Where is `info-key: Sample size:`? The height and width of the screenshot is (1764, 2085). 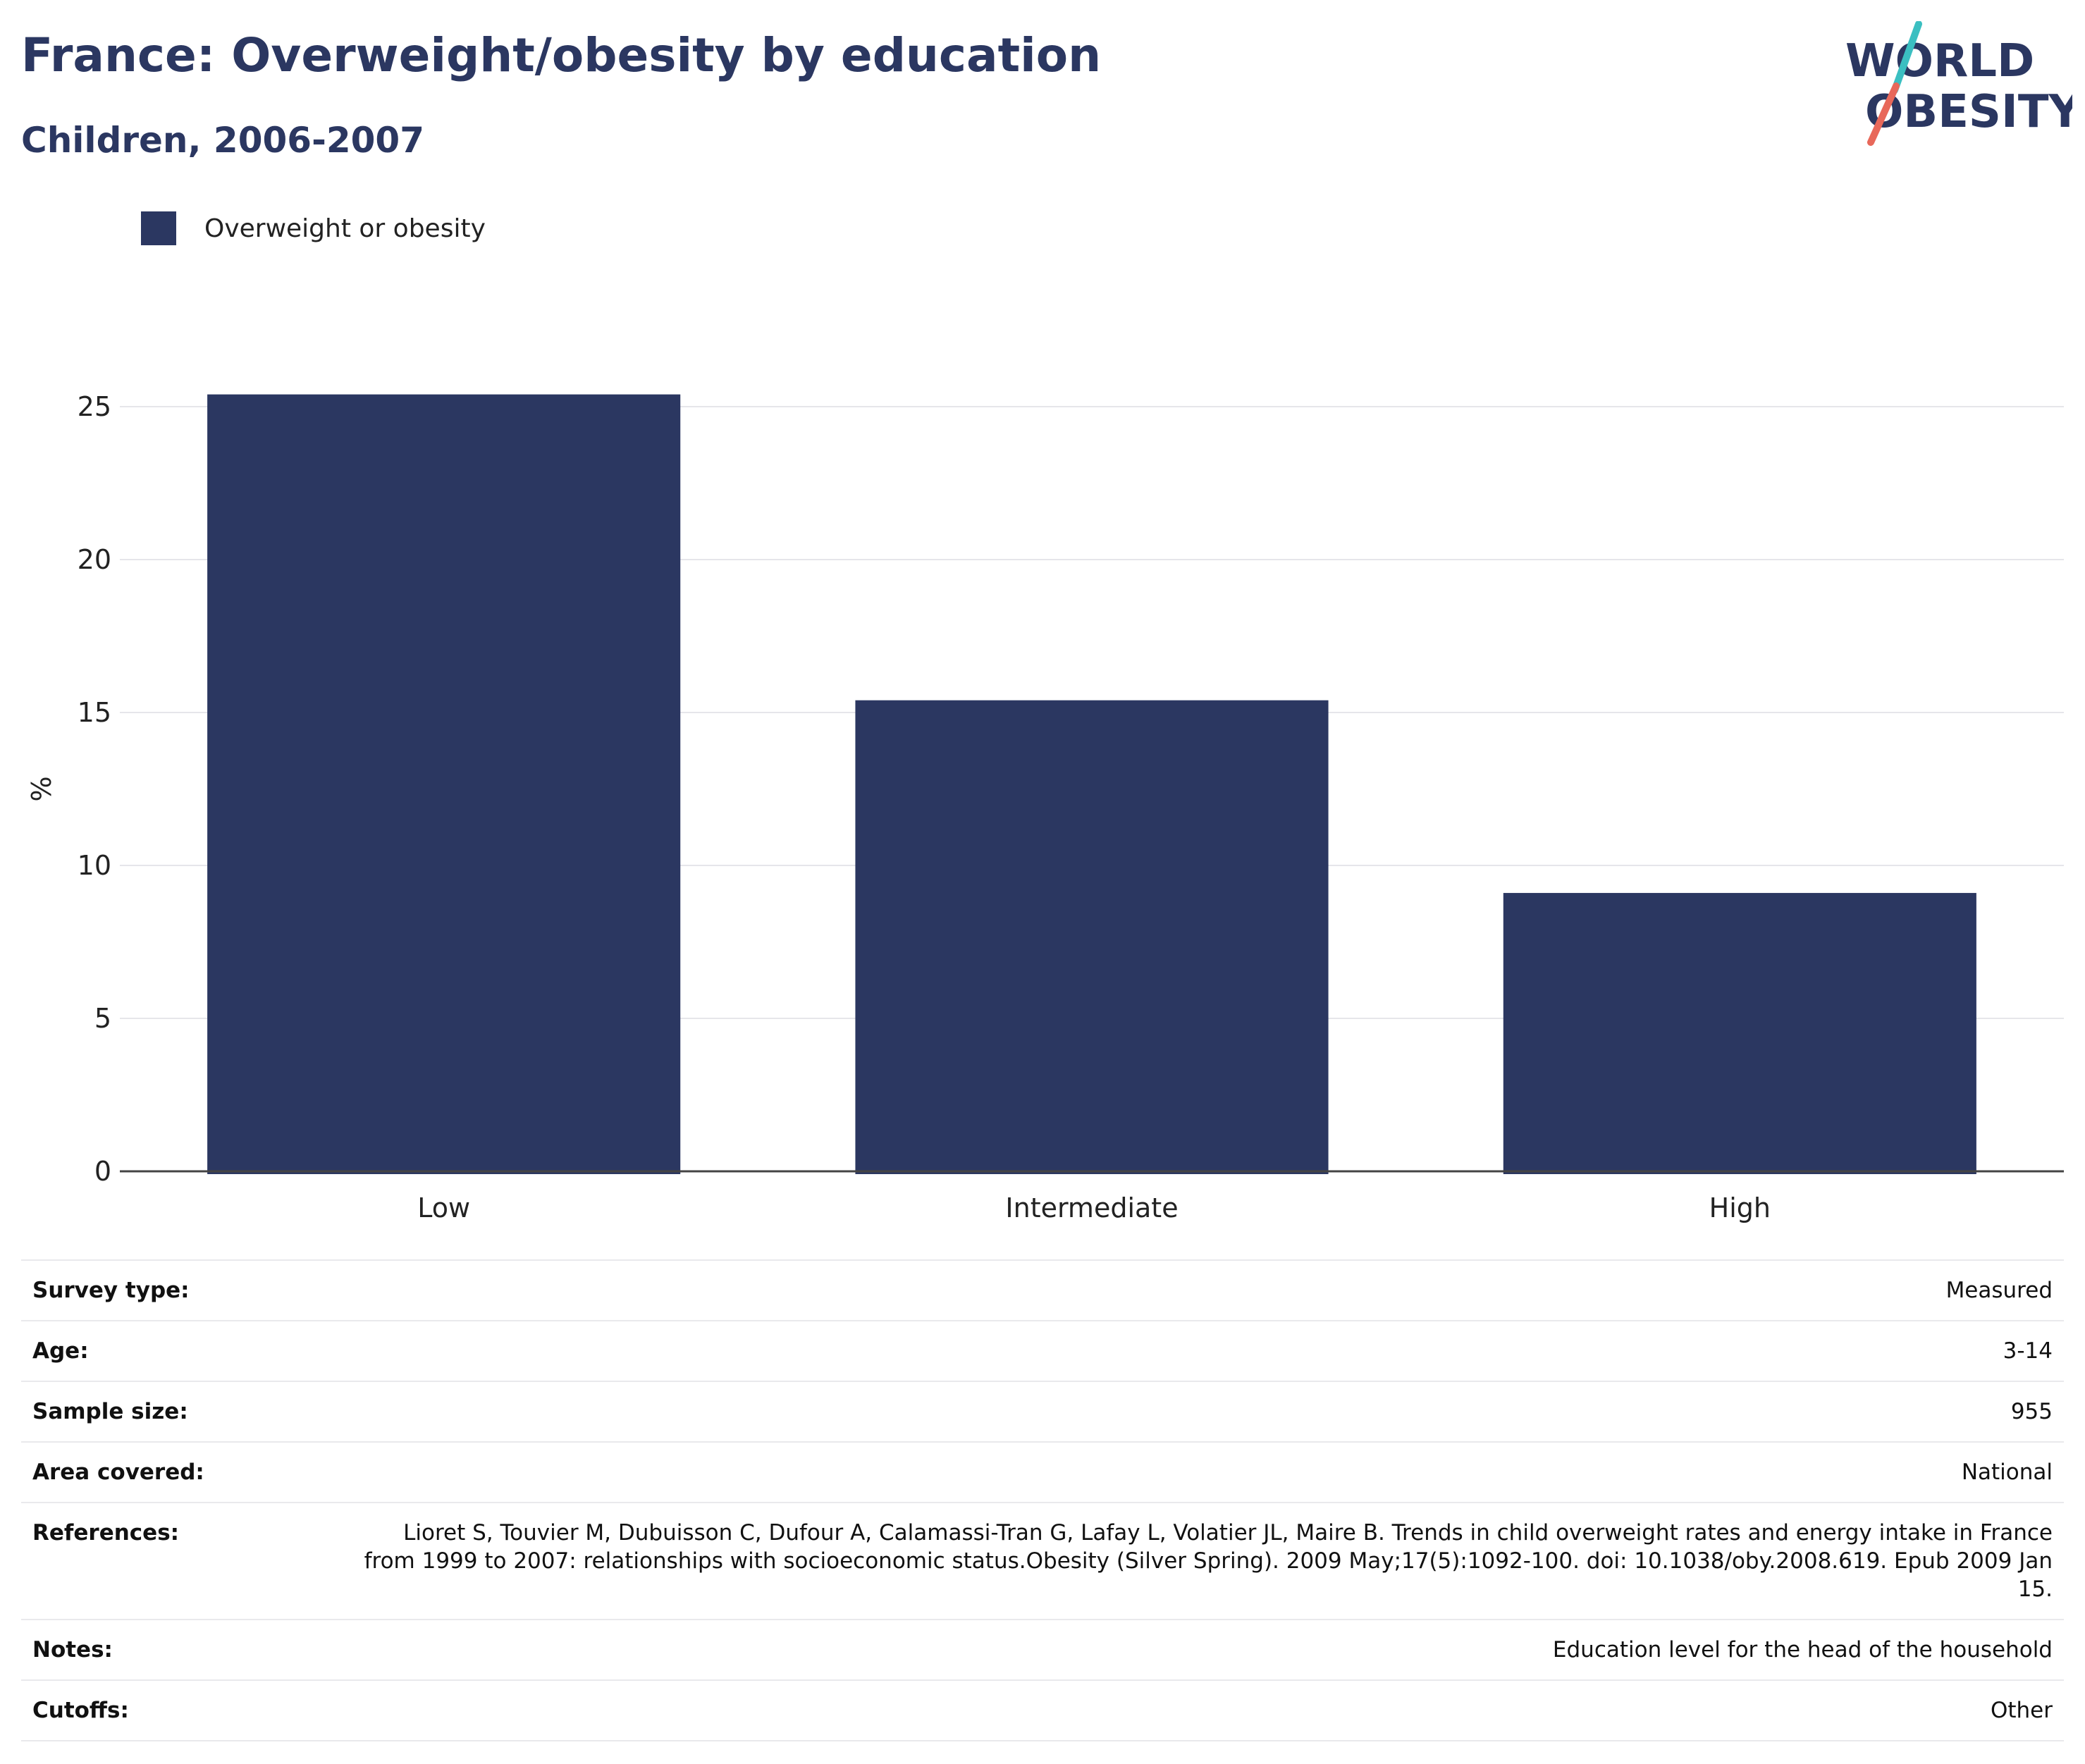 info-key: Sample size: is located at coordinates (110, 1411).